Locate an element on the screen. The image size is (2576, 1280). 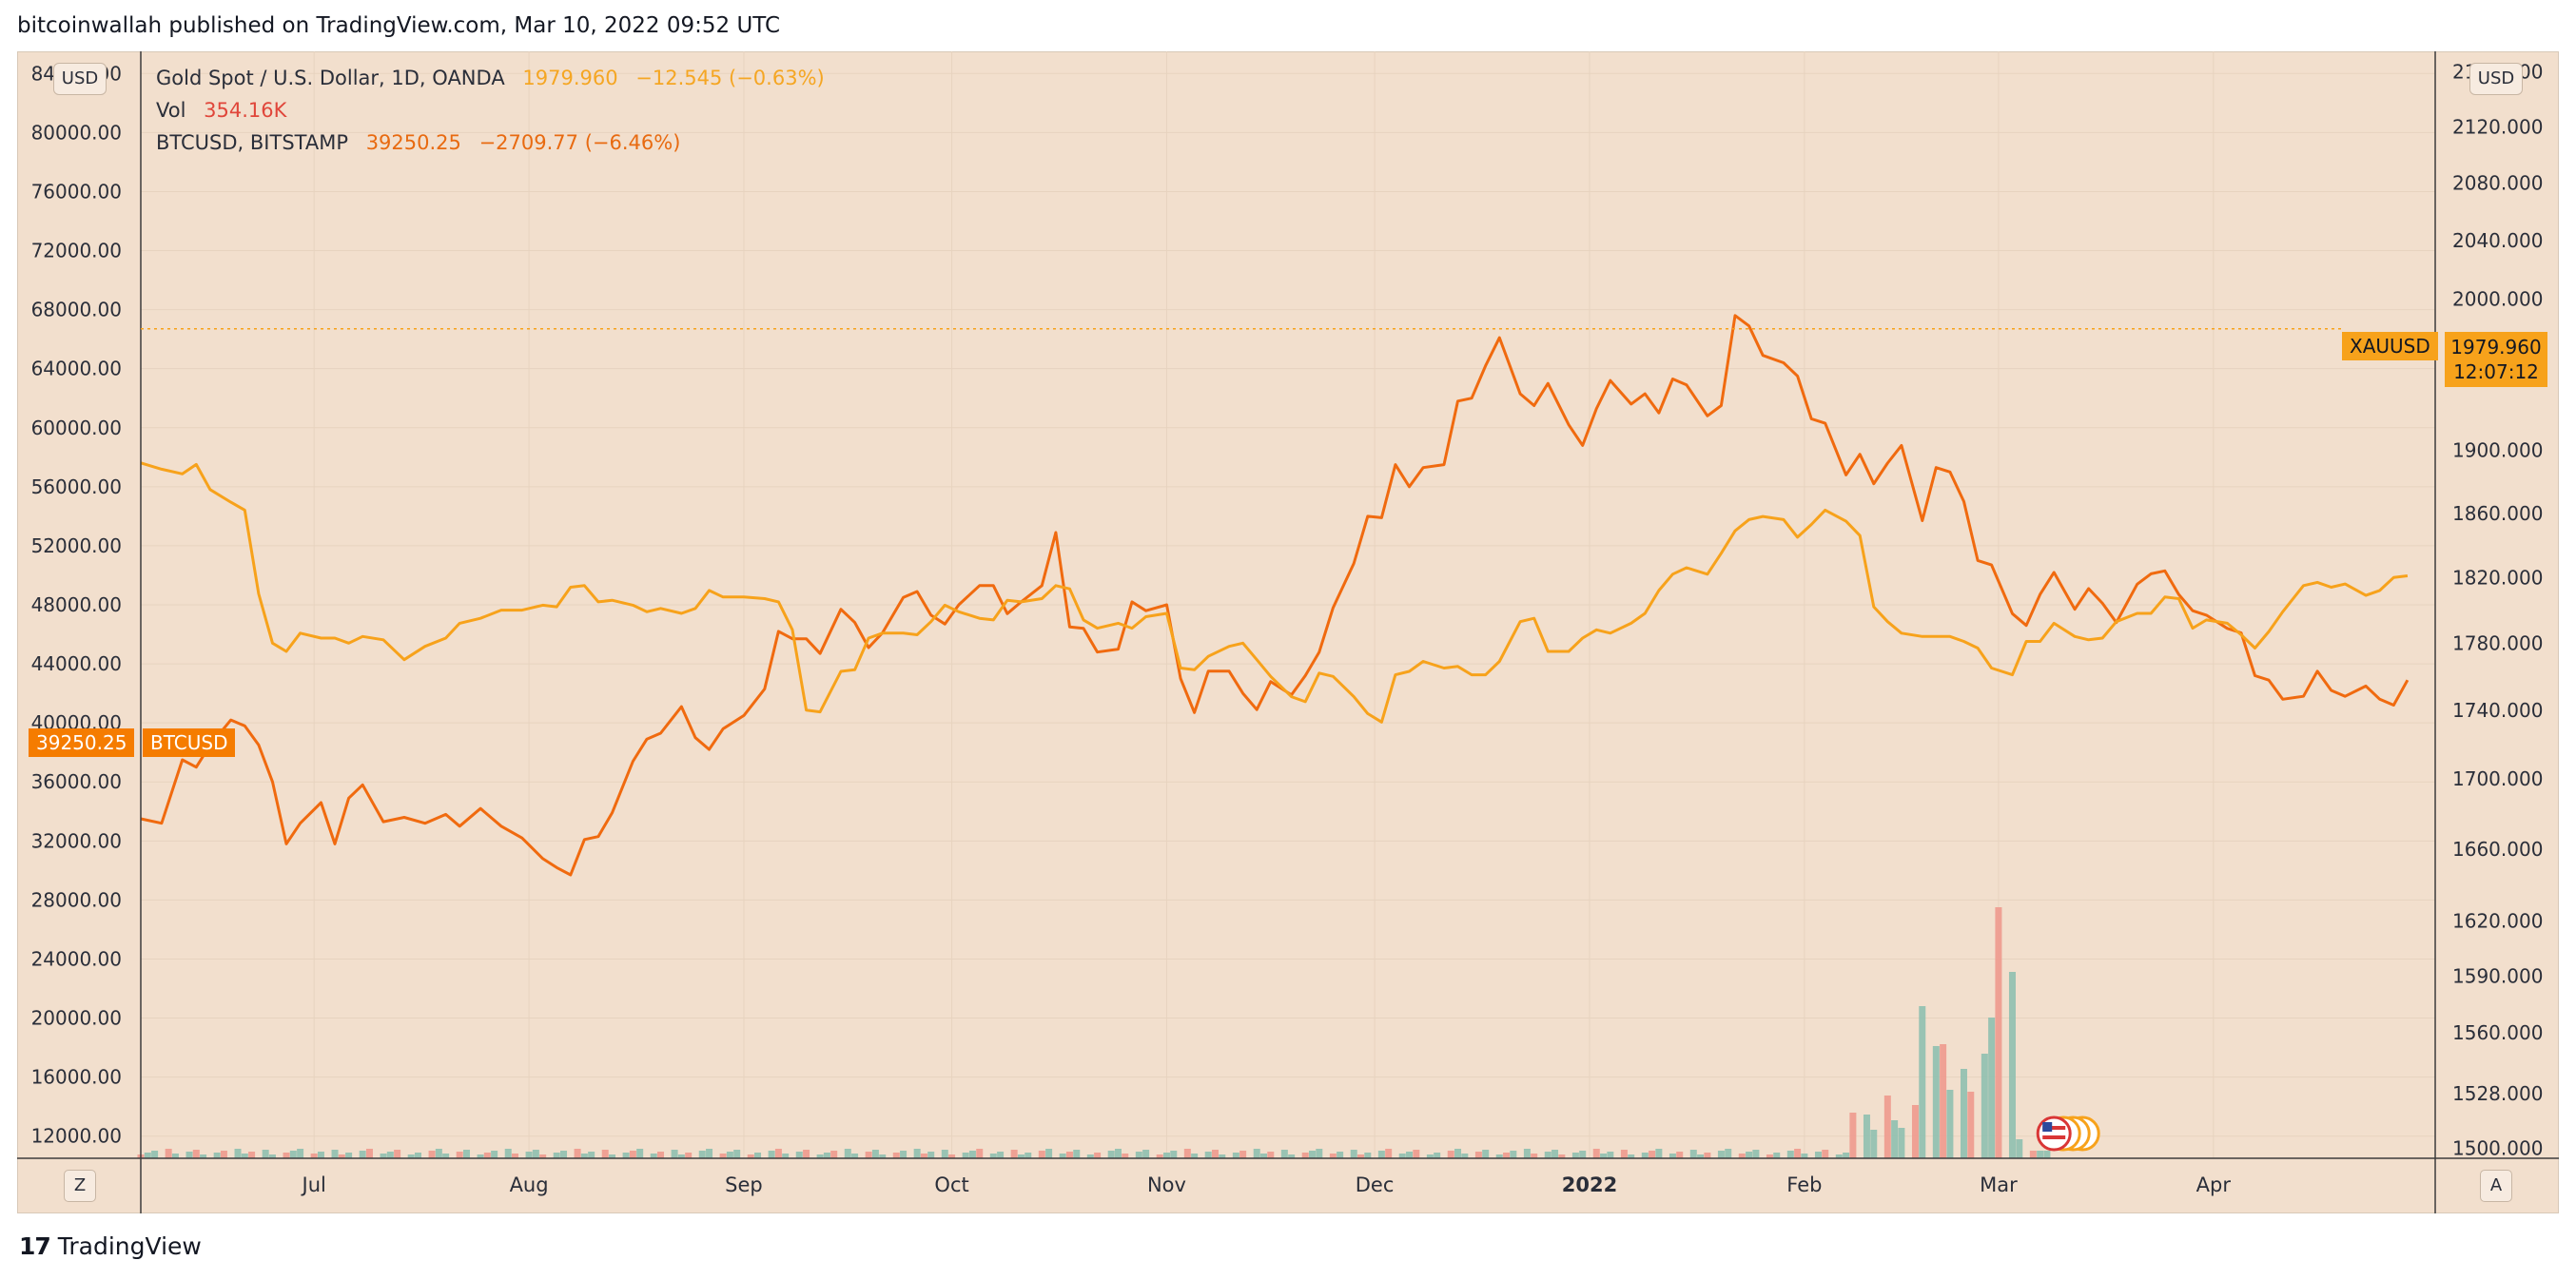
gold-price-value: 1979.960 is located at coordinates (2496, 347).